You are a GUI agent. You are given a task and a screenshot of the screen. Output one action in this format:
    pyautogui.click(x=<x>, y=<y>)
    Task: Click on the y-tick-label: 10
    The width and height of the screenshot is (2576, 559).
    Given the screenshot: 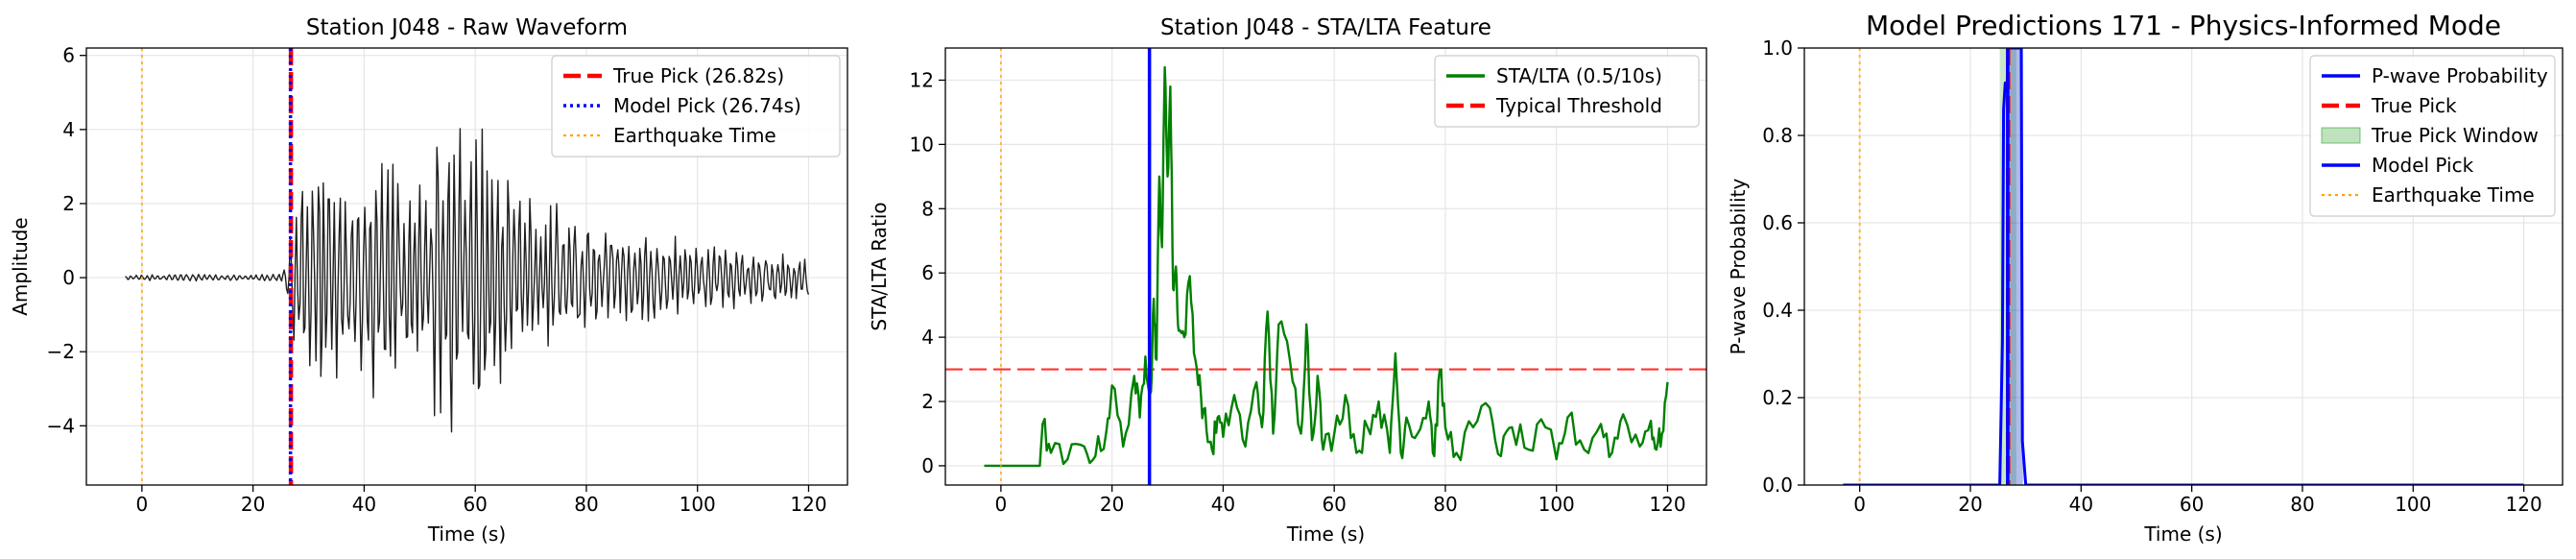 What is the action you would take?
    pyautogui.click(x=922, y=144)
    